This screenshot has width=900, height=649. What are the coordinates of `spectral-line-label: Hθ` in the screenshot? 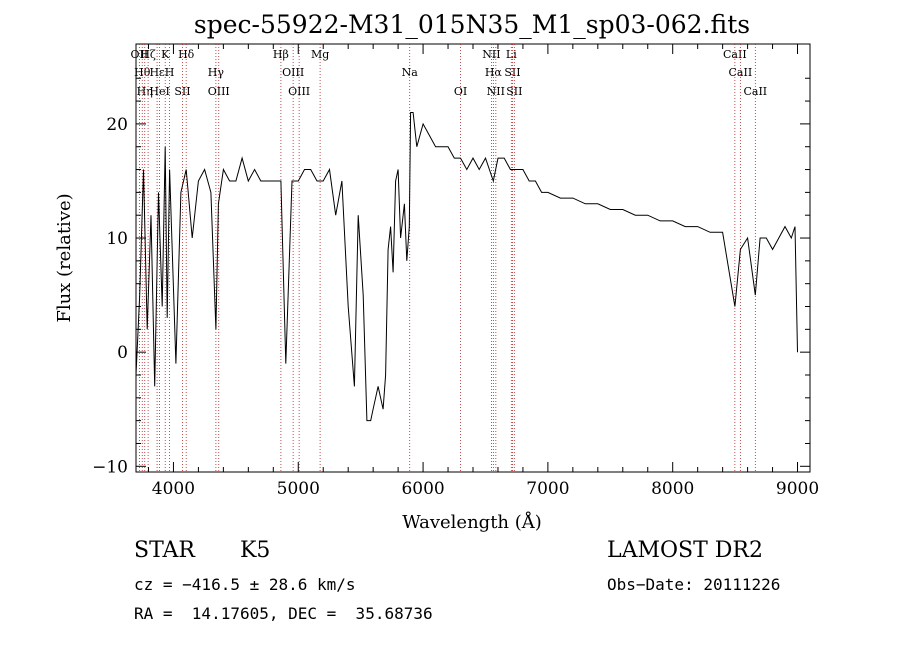 It's located at (142, 72).